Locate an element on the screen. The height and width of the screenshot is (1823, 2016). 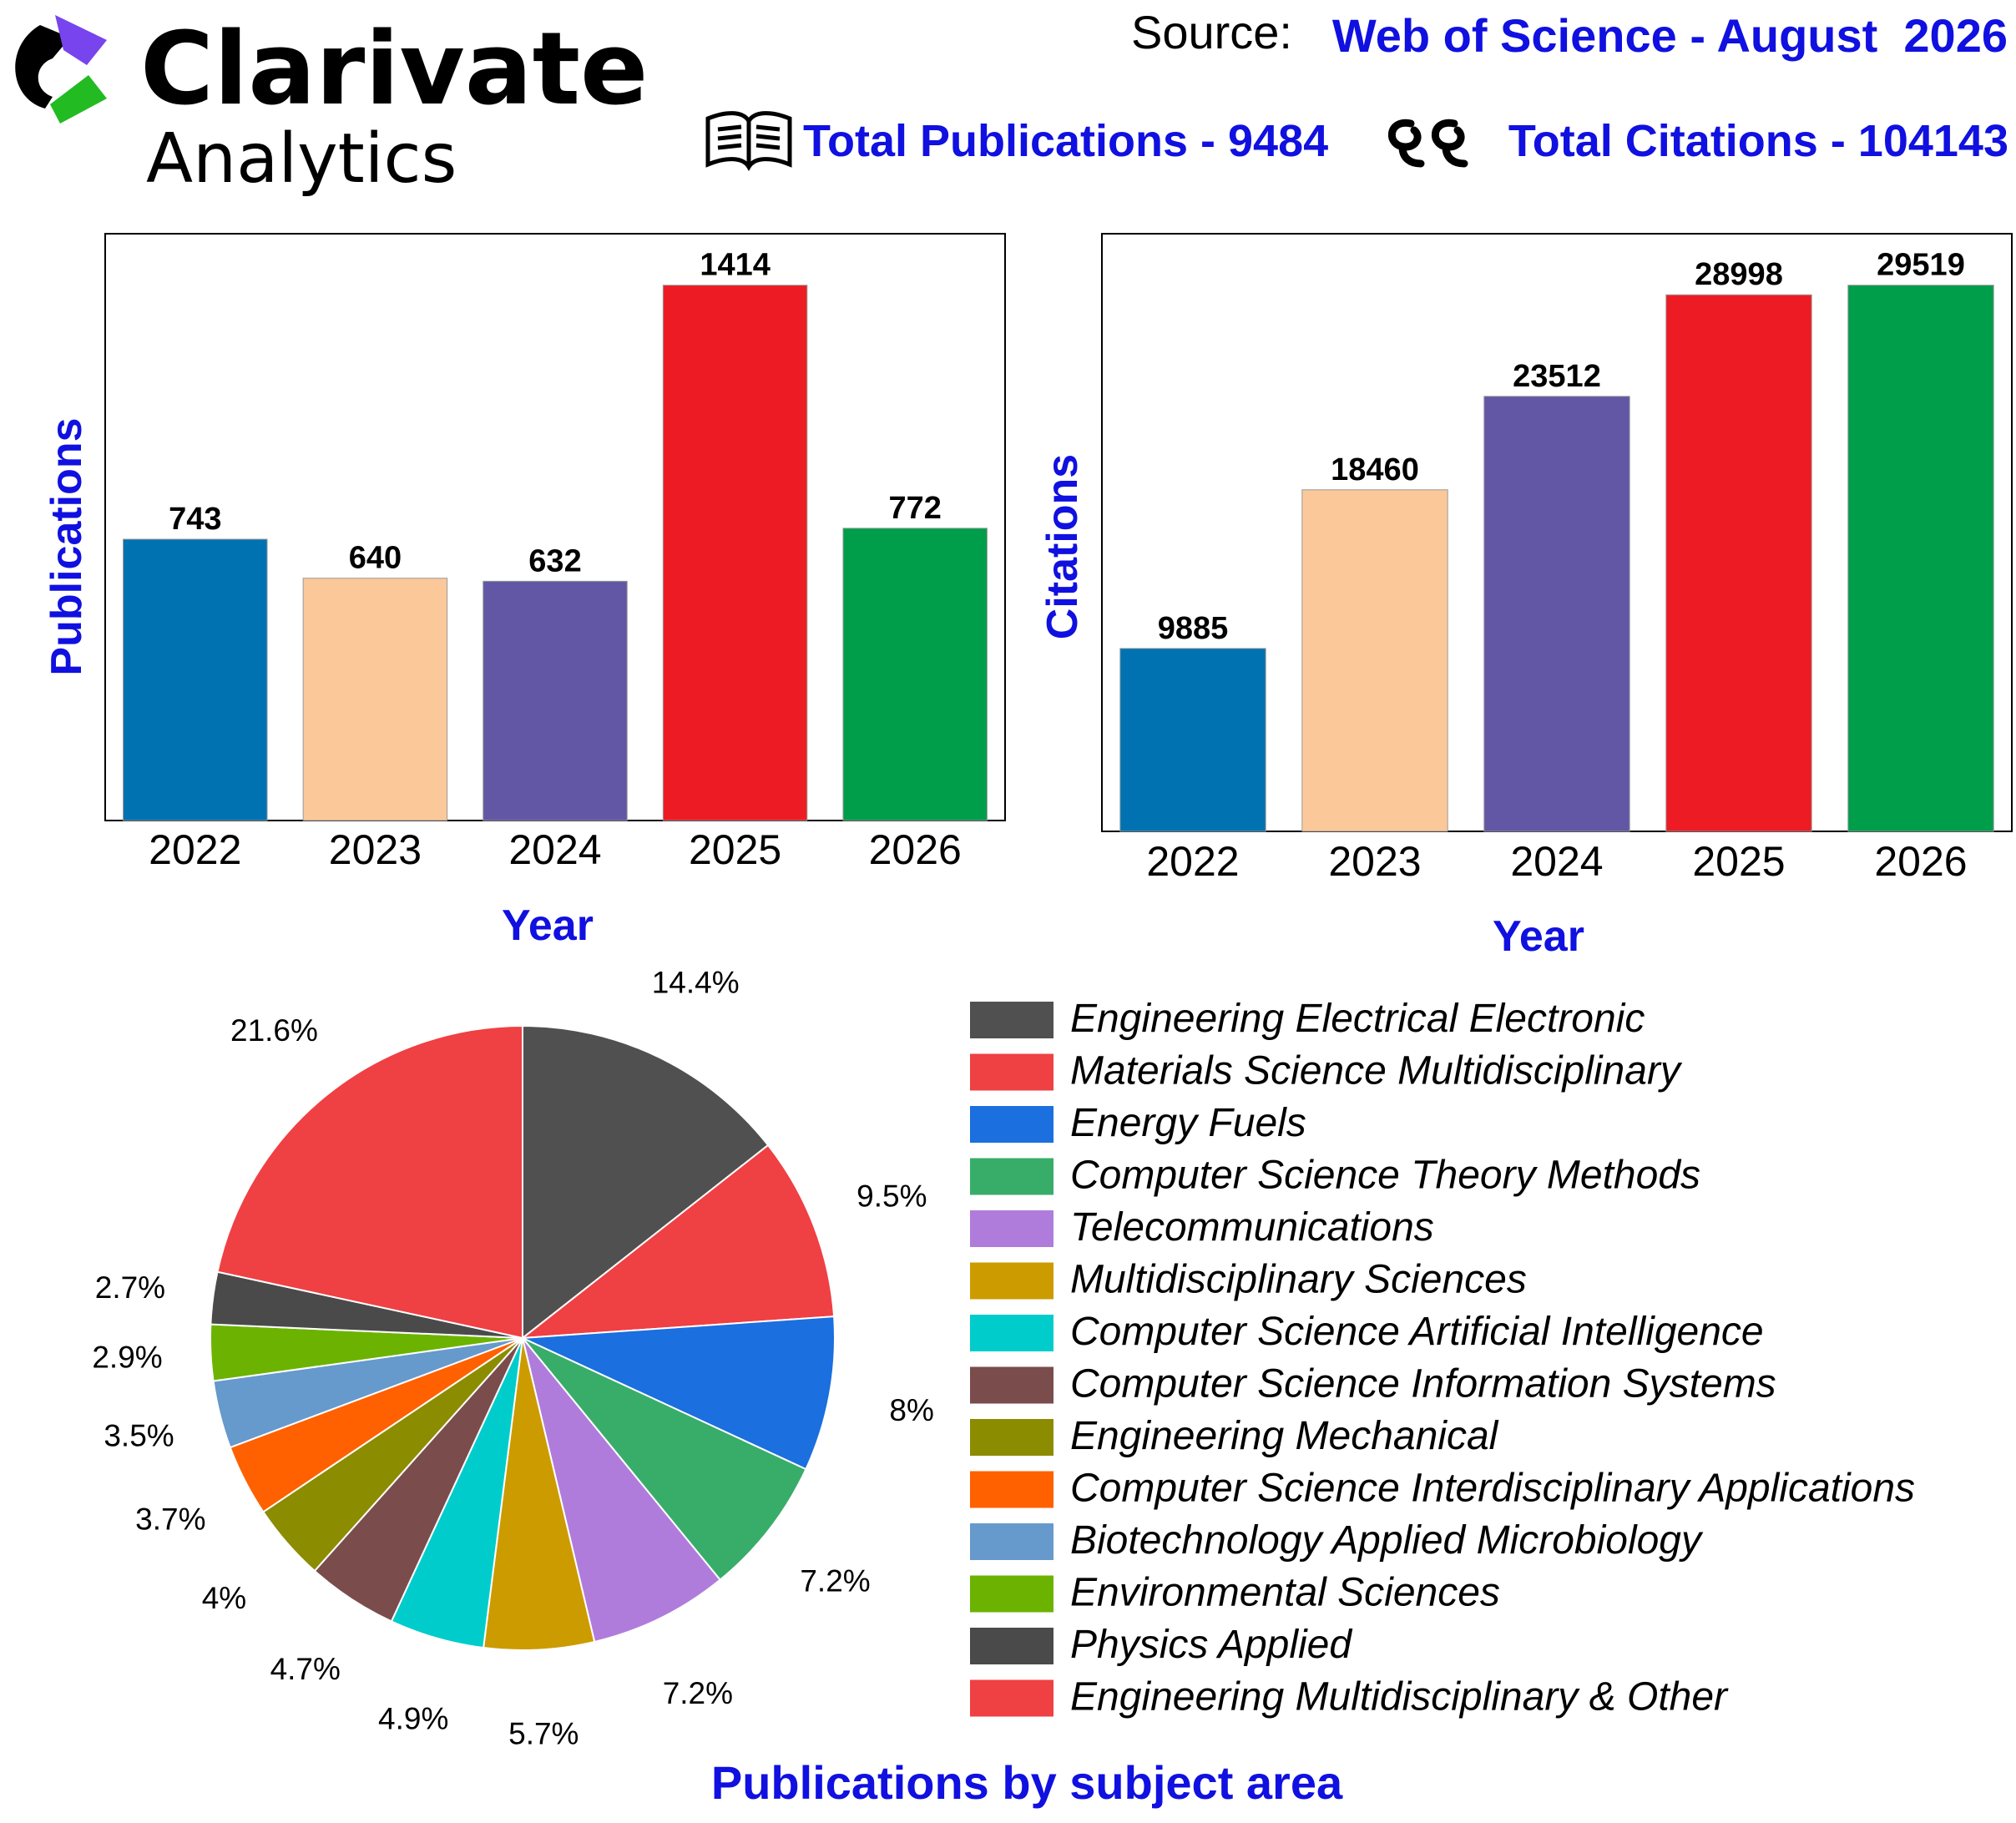
brand-name: Clarivate is located at coordinates (394, 70).